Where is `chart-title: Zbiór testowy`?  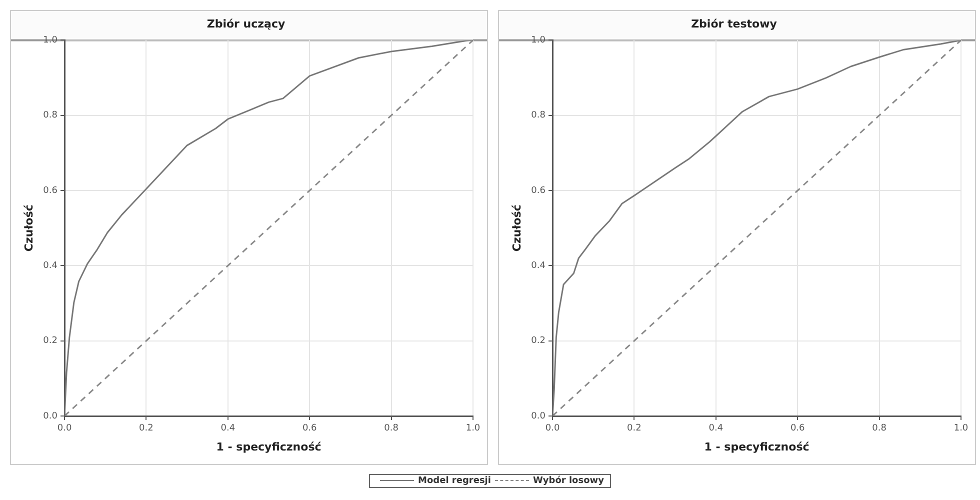 chart-title: Zbiór testowy is located at coordinates (734, 23).